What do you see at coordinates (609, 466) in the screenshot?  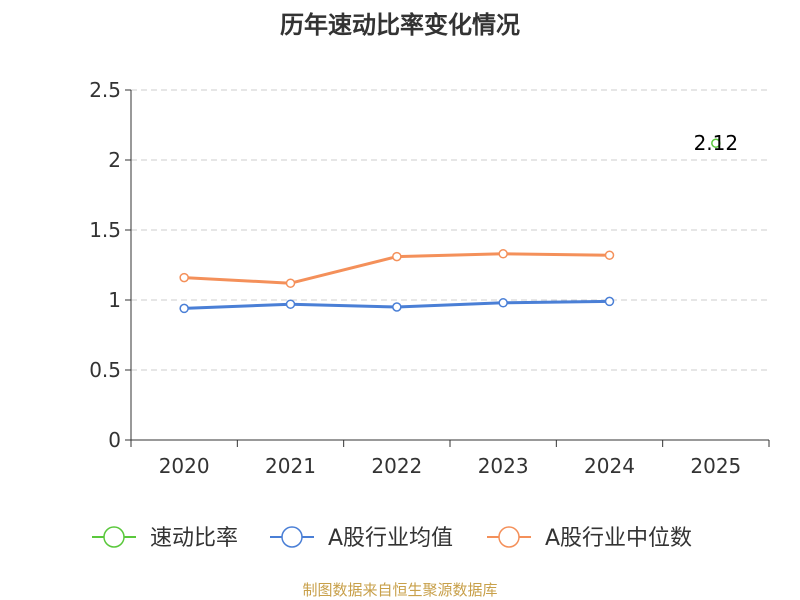 I see `x-tick-label: 2024` at bounding box center [609, 466].